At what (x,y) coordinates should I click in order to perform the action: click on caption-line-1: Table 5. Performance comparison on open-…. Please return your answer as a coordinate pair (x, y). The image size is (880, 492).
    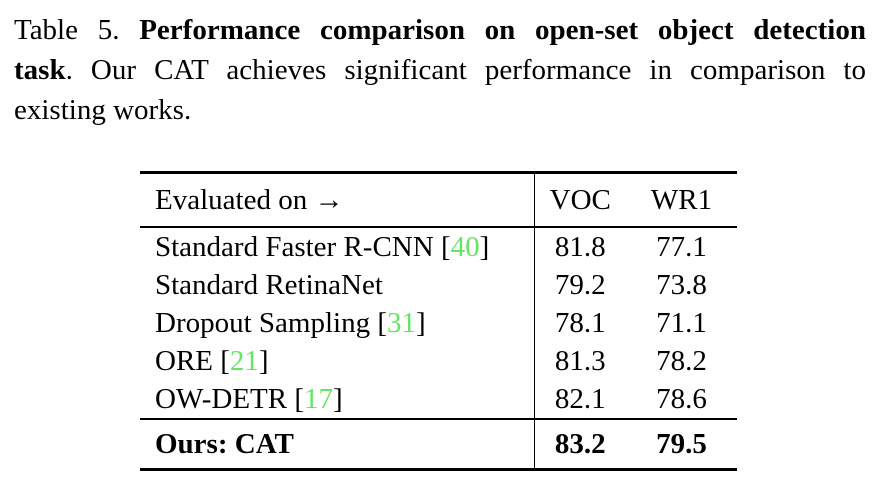
    Looking at the image, I should click on (440, 30).